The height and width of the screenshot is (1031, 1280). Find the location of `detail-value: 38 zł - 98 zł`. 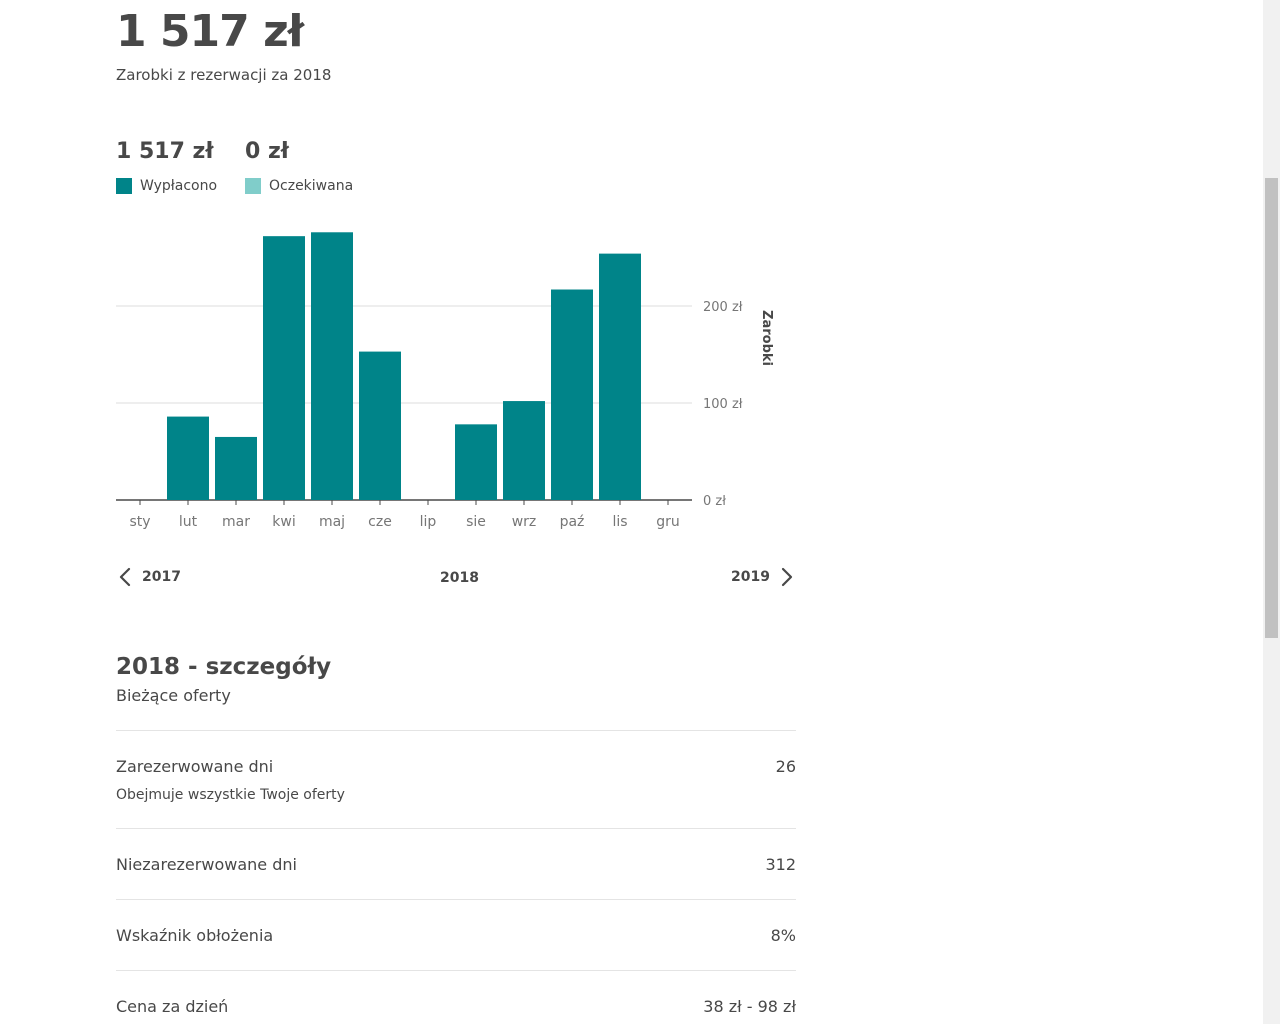

detail-value: 38 zł - 98 zł is located at coordinates (749, 1006).